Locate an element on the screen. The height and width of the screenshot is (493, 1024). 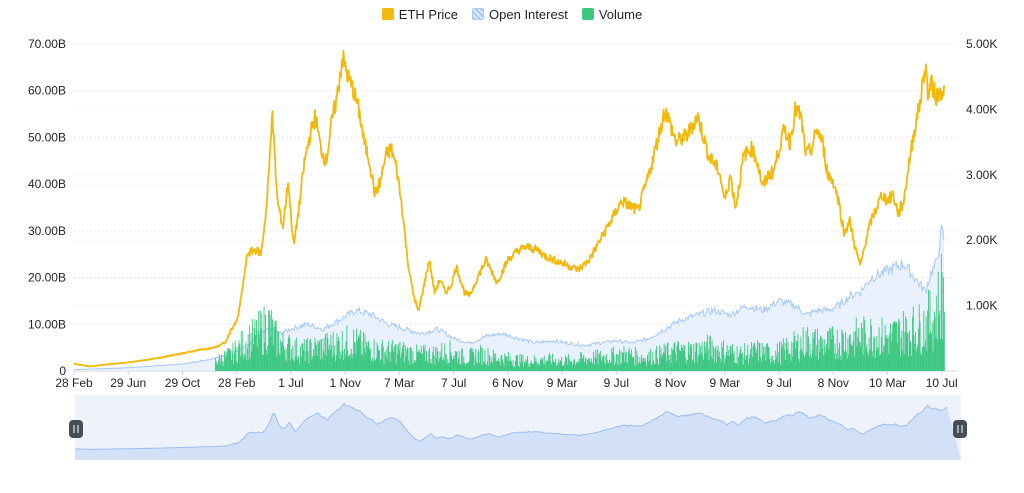
legend-item-eth-price: ETH Price is located at coordinates (419, 14).